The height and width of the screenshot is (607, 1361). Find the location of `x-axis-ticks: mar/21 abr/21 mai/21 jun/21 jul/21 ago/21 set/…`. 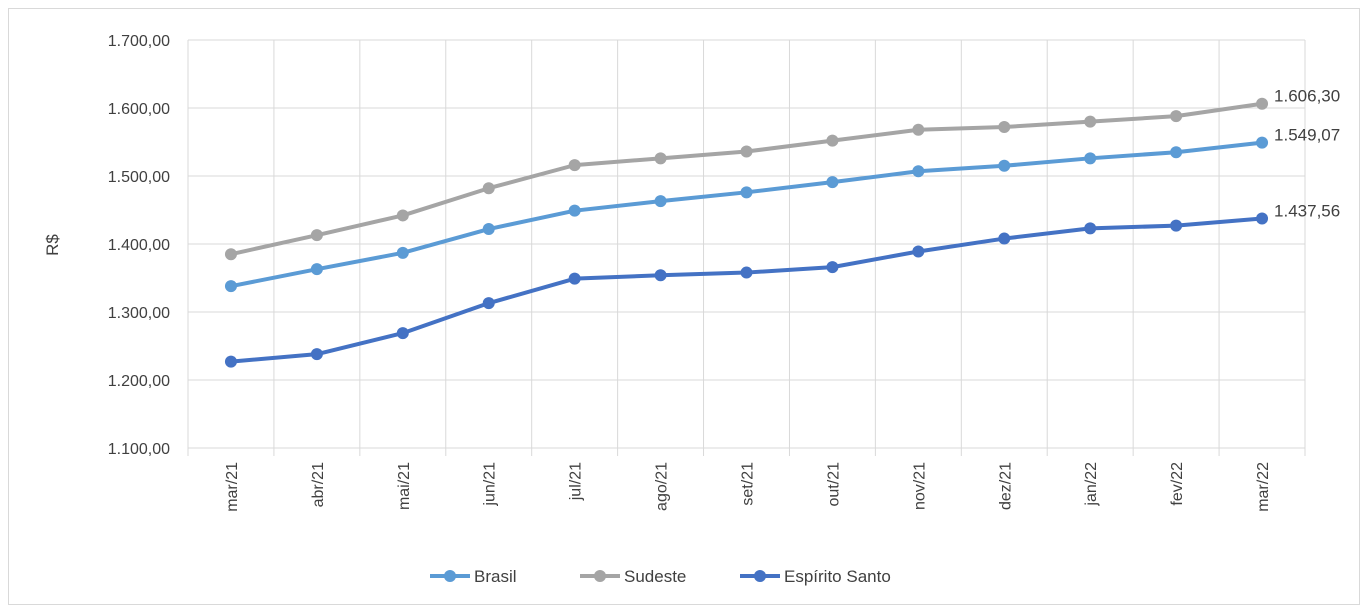

x-axis-ticks: mar/21 abr/21 mai/21 jun/21 jul/21 ago/21 set/… is located at coordinates (748, 487).